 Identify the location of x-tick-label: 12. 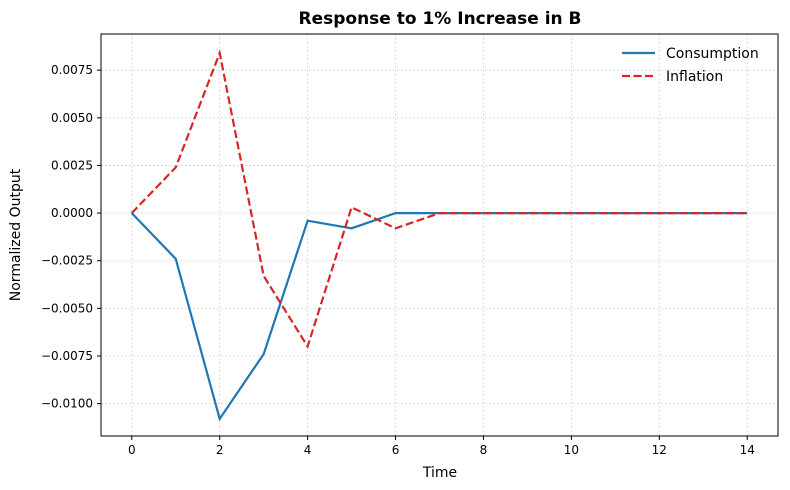
(659, 450).